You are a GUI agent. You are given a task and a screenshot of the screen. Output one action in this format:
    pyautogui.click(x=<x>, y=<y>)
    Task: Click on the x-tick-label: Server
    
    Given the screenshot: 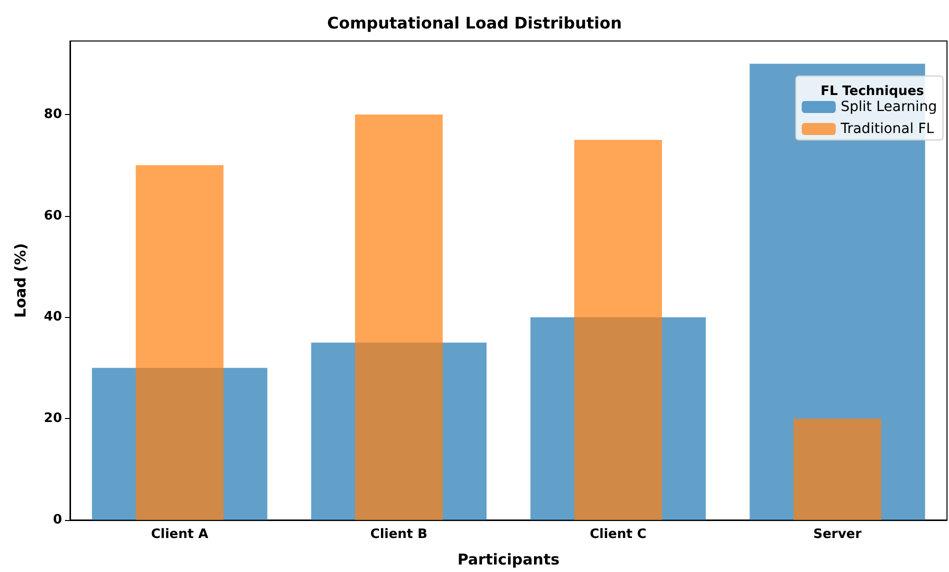 What is the action you would take?
    pyautogui.click(x=837, y=534)
    